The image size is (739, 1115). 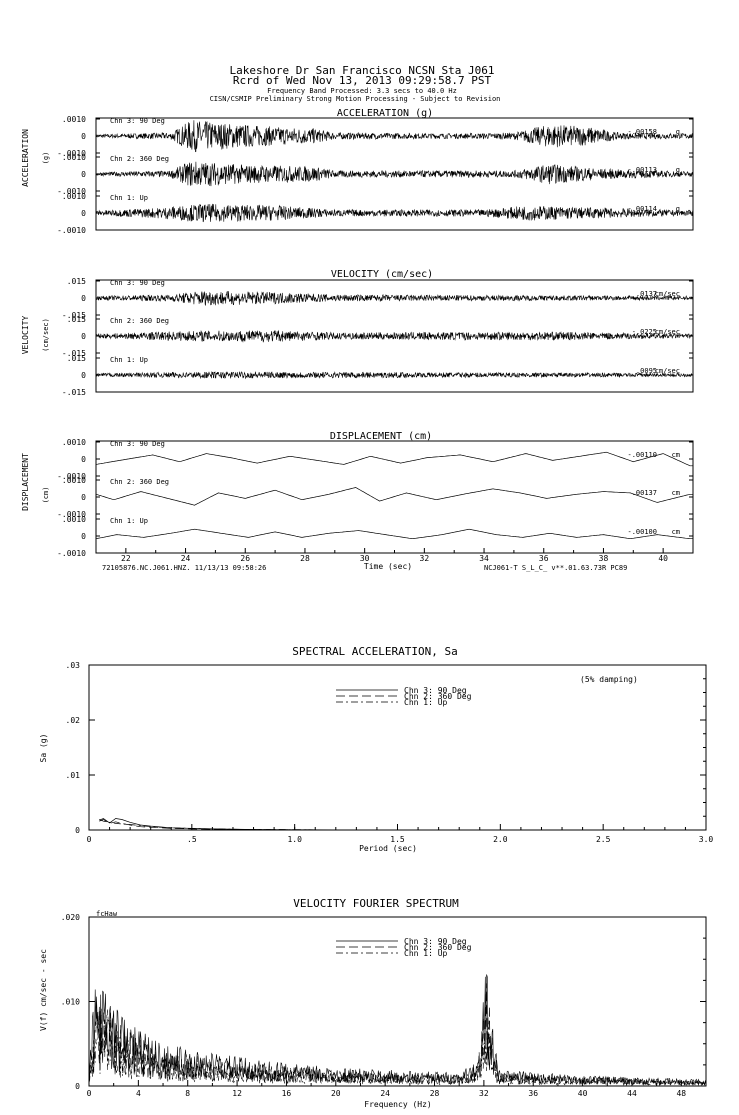 I want to click on legend-label: Chn 2: 360 Deg, so click(x=438, y=947).